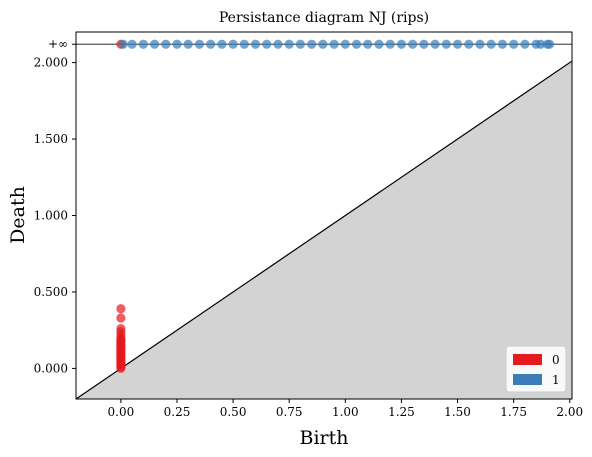  What do you see at coordinates (513, 412) in the screenshot?
I see `x-tick-label: 1.75` at bounding box center [513, 412].